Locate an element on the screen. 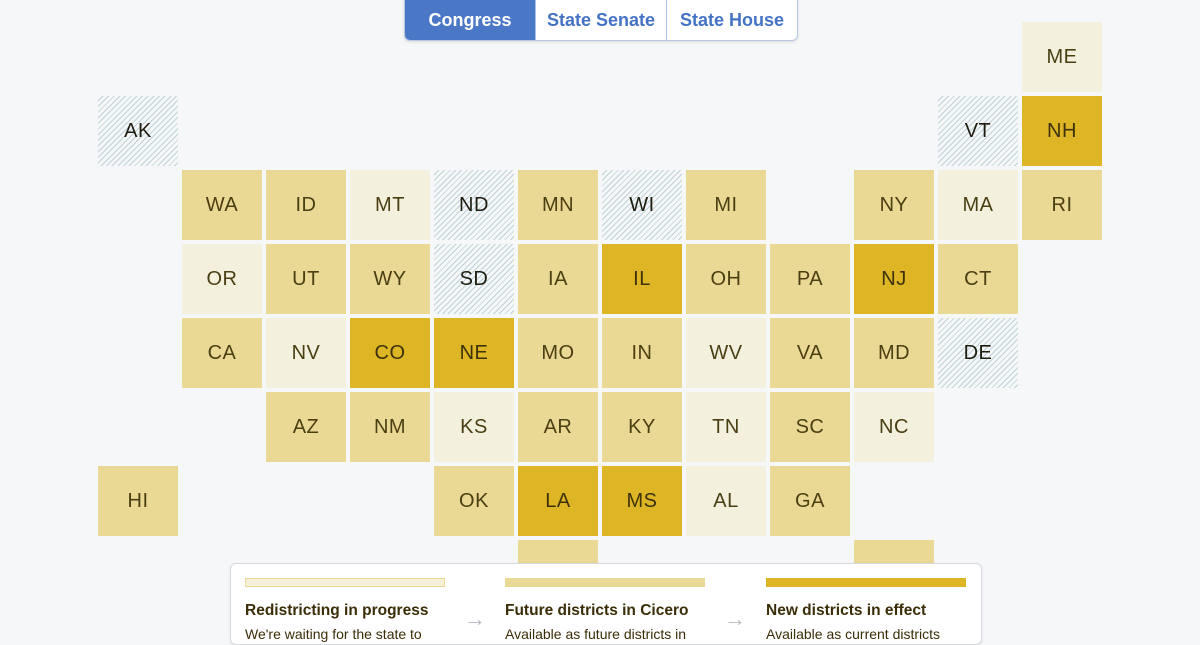 The image size is (1200, 645). state-tile-il: IL is located at coordinates (642, 279).